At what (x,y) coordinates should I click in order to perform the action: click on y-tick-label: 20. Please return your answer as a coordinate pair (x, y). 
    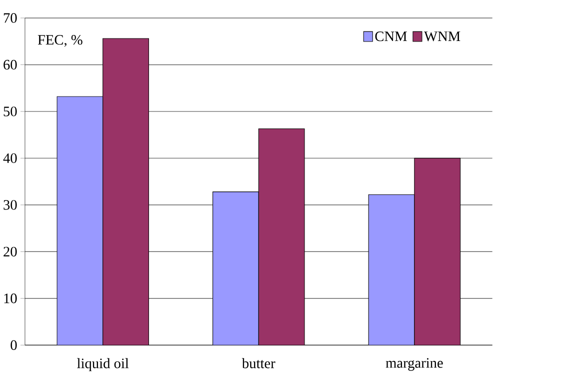
    Looking at the image, I should click on (10, 251).